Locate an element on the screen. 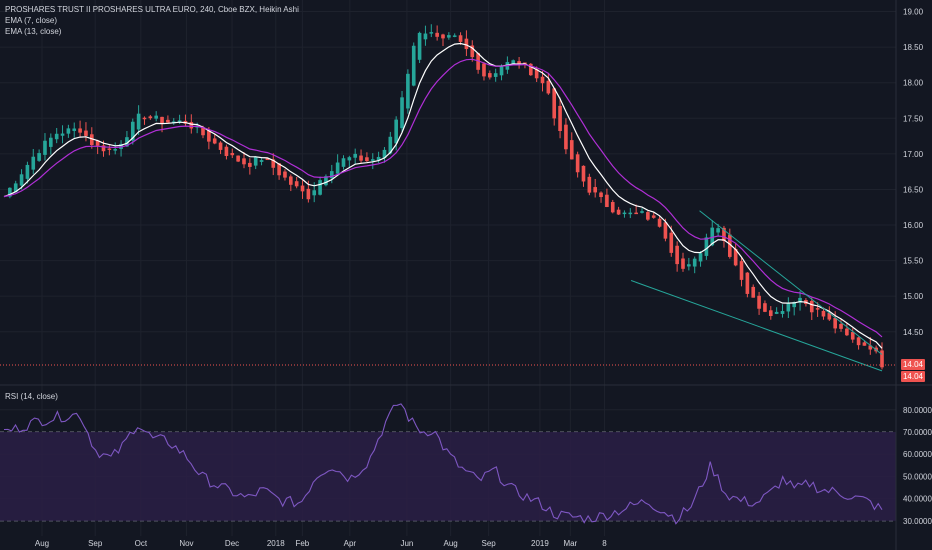 Image resolution: width=932 pixels, height=550 pixels. price-tick-label: 17.00 is located at coordinates (913, 154).